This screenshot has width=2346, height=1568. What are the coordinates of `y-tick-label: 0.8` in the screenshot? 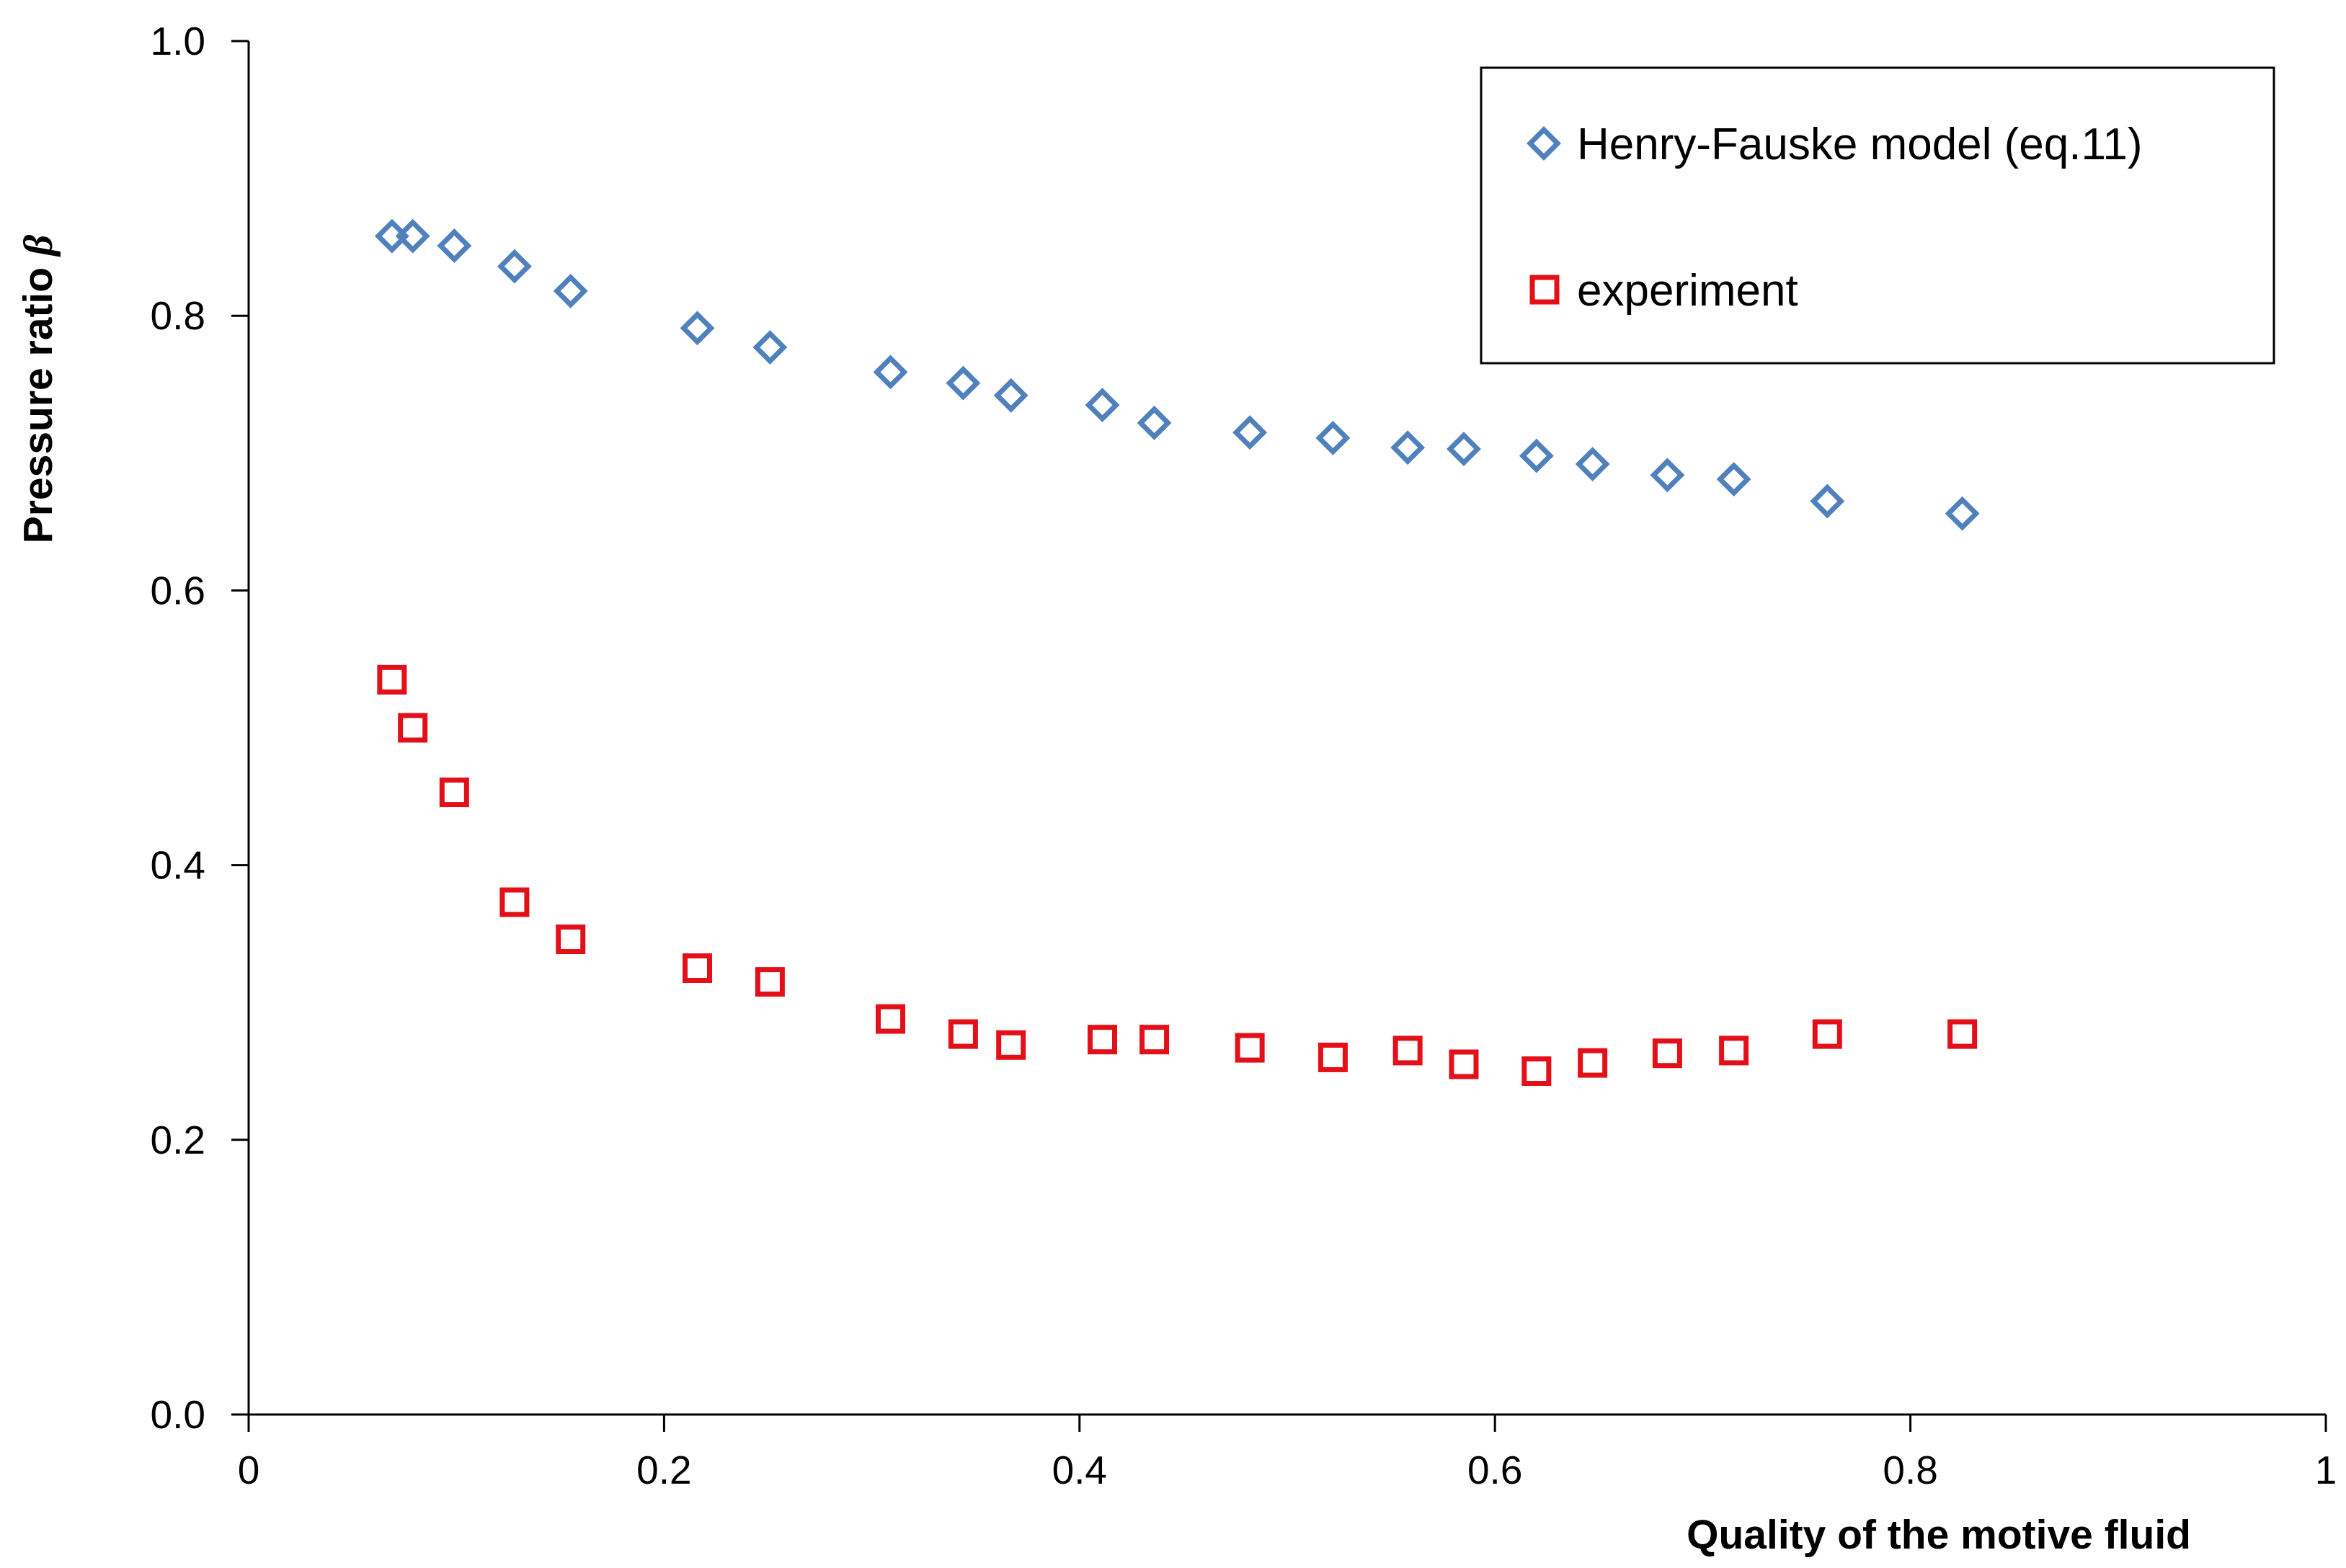 It's located at (178, 315).